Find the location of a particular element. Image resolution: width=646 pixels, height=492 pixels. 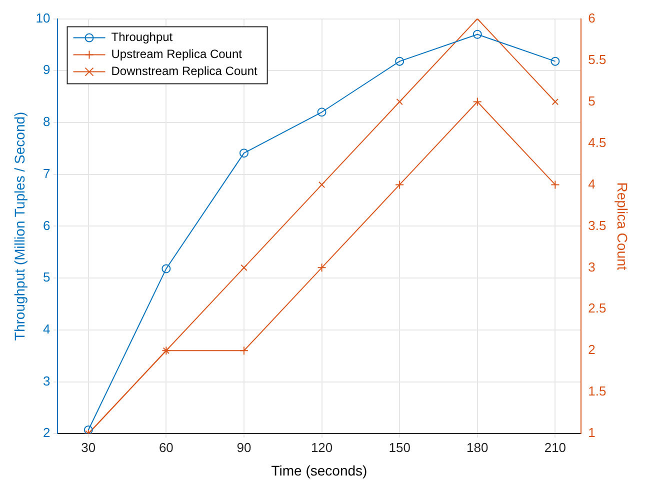

y2-tick-label: 3.5 is located at coordinates (597, 225).